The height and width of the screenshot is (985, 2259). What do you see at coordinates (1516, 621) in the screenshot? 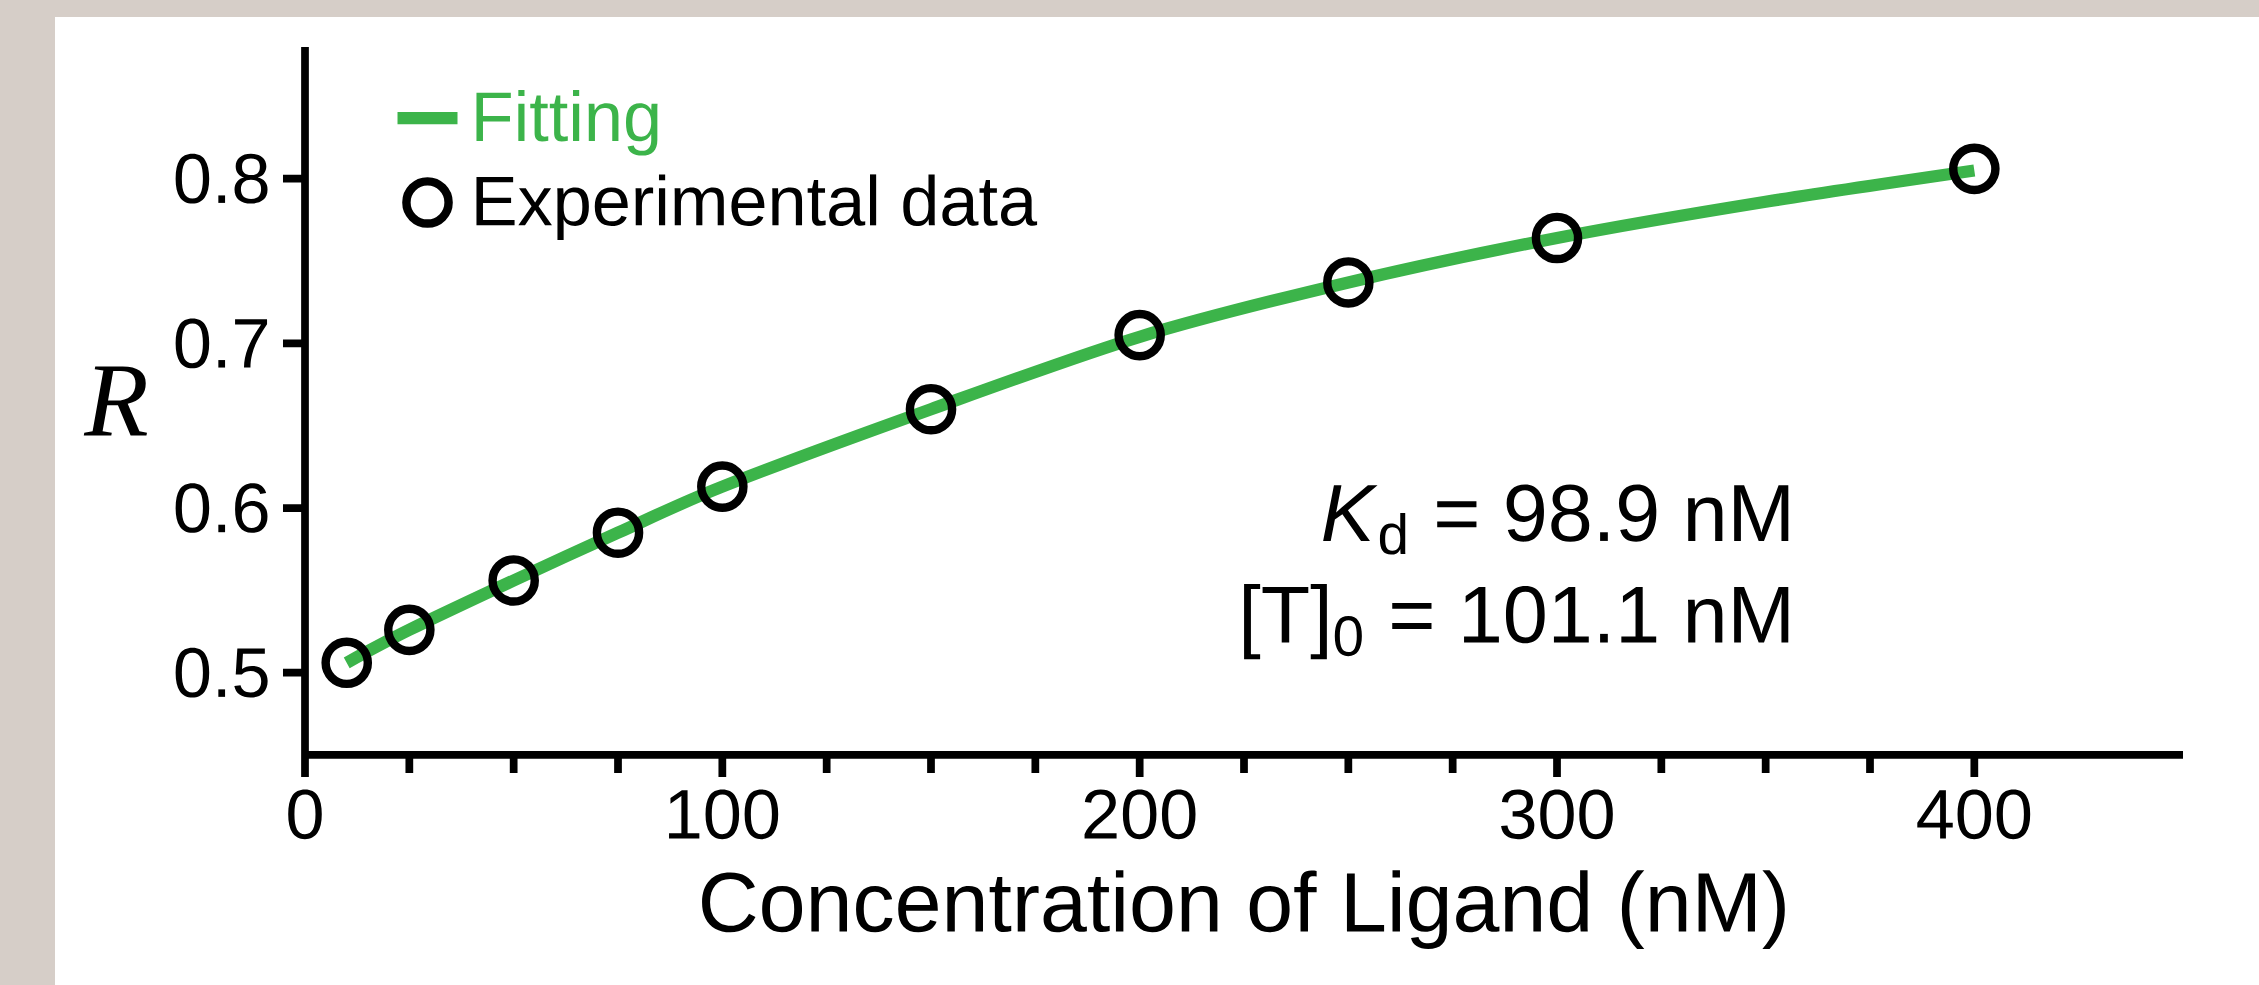
I see `annotation: [T]$_{0}$ = 101.1 nM` at bounding box center [1516, 621].